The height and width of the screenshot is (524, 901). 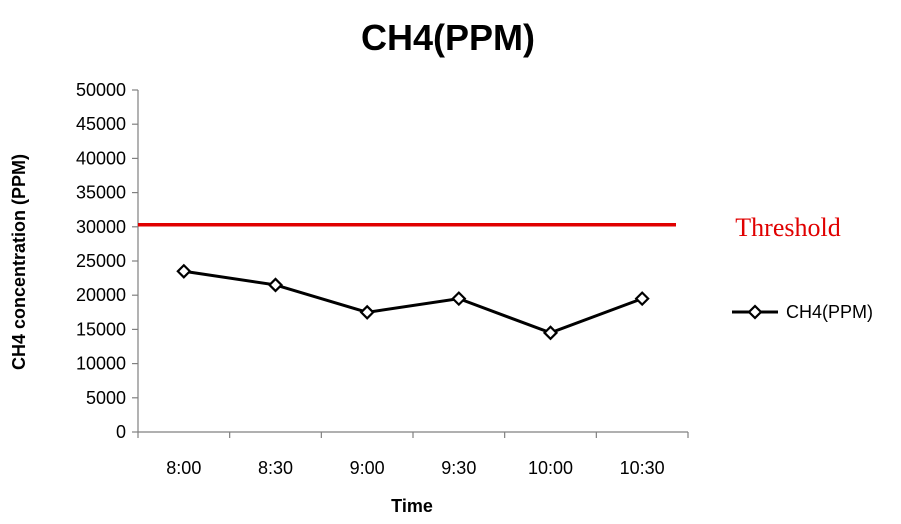 What do you see at coordinates (101, 364) in the screenshot?
I see `y-tick-label: 10000` at bounding box center [101, 364].